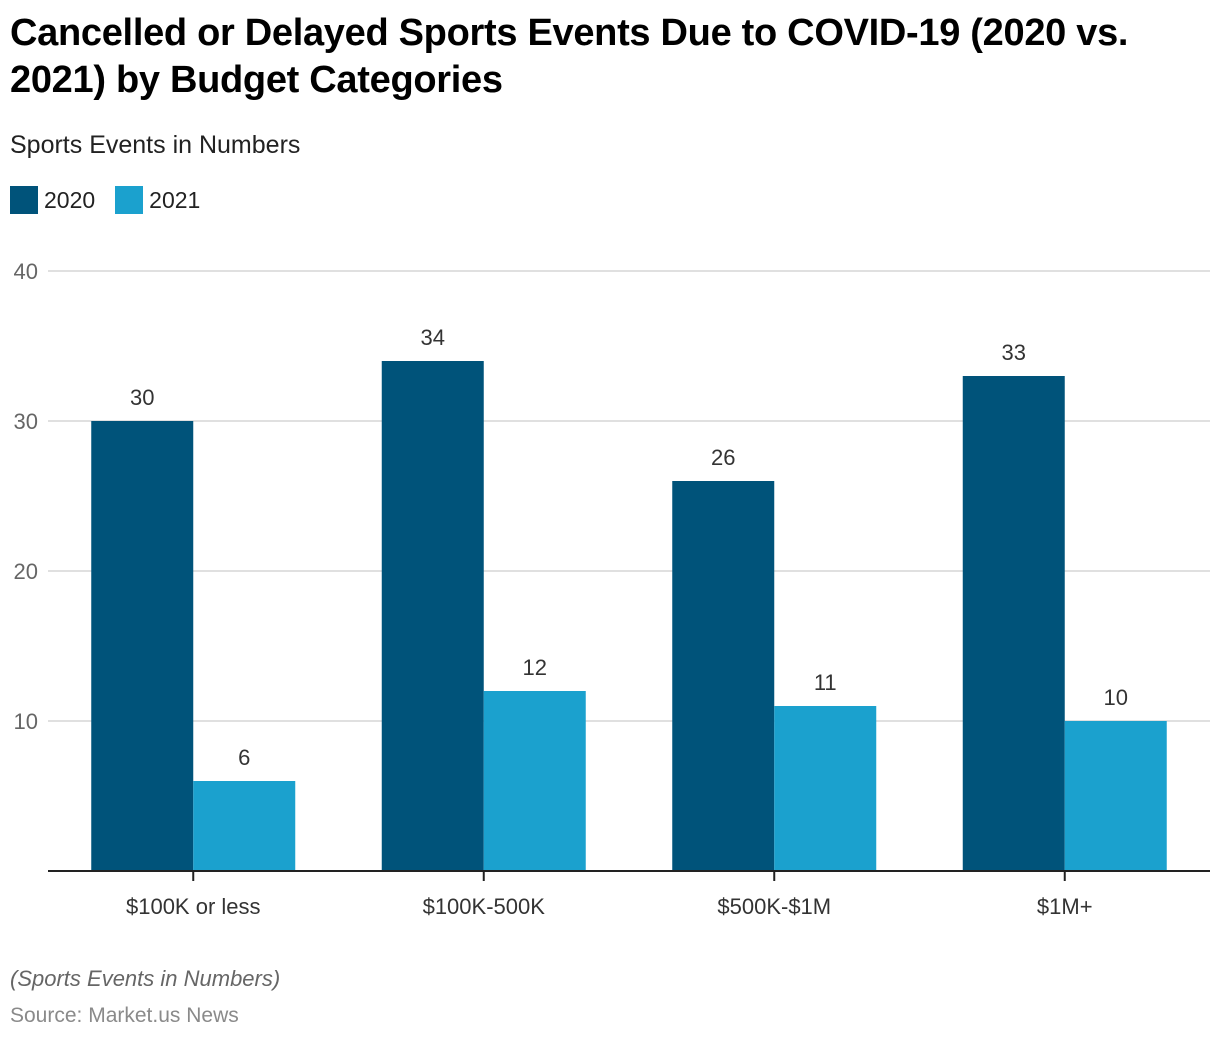 This screenshot has height=1042, width=1220. Describe the element at coordinates (26, 271) in the screenshot. I see `y-tick-label-40: 40` at that location.